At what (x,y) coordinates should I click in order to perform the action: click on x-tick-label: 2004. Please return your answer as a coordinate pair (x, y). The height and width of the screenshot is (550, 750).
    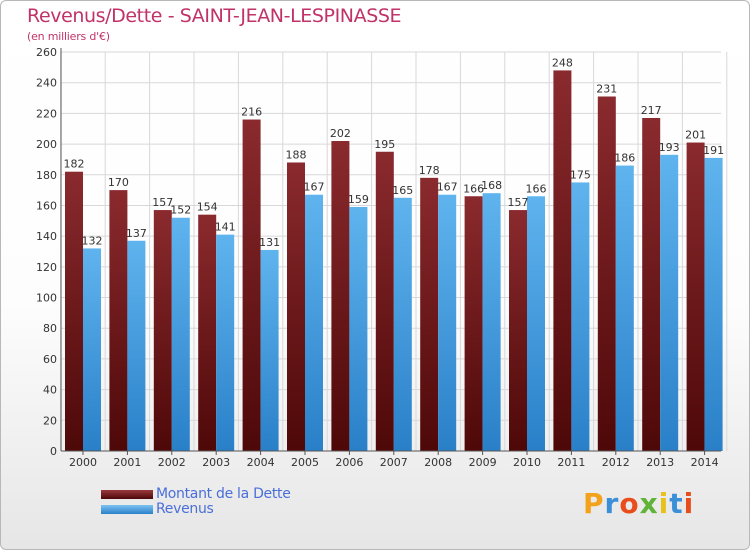
    Looking at the image, I should click on (261, 462).